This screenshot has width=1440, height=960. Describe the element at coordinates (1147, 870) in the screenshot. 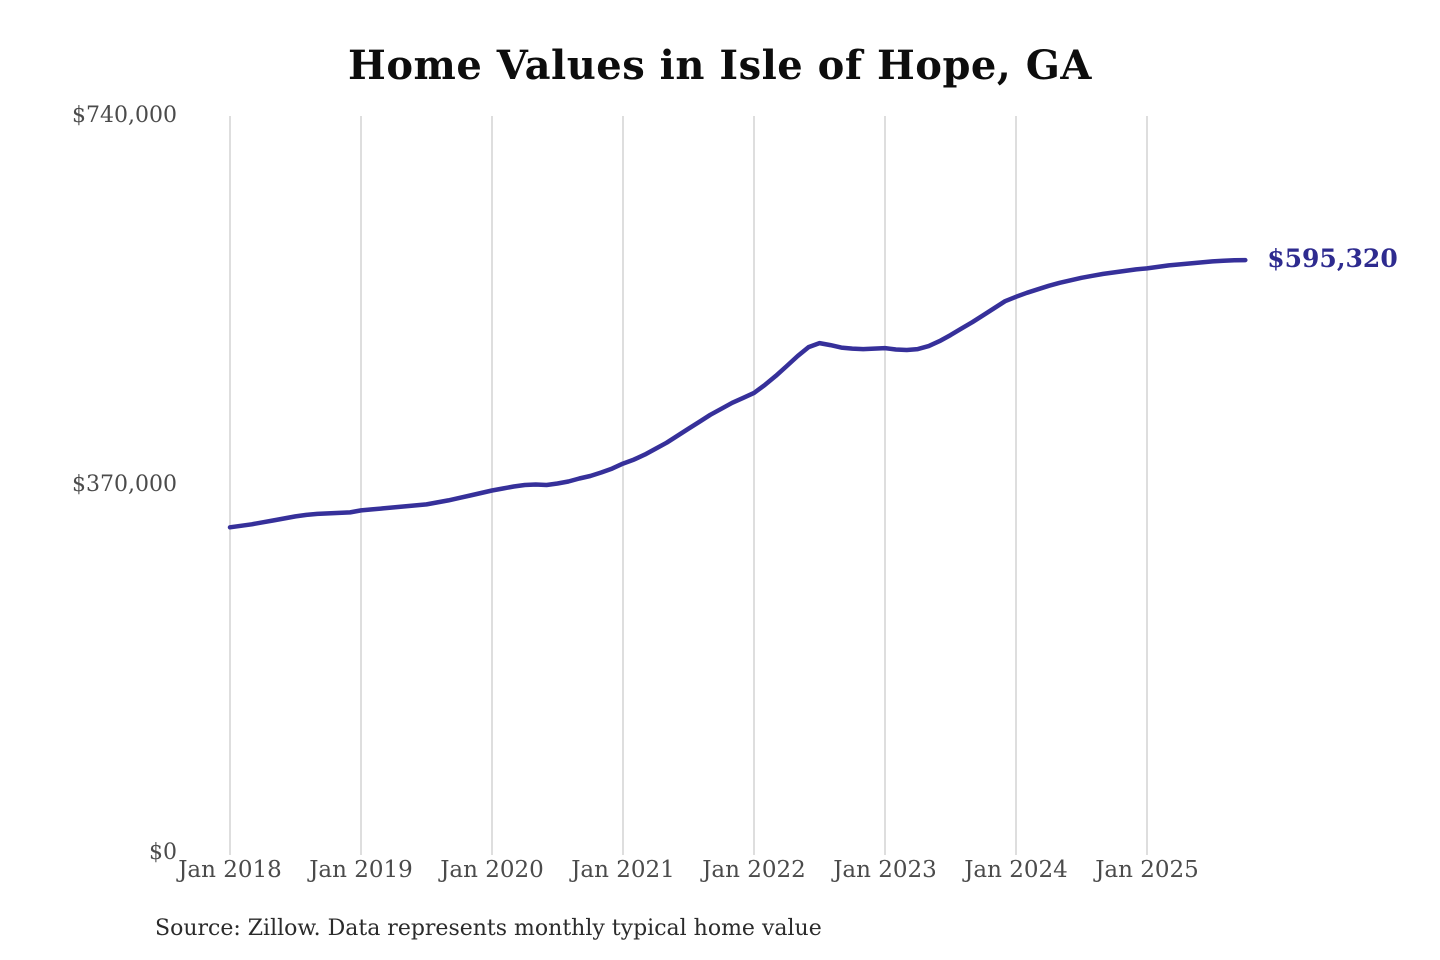

I see `x-tick-jan-2025: Jan 2025` at that location.